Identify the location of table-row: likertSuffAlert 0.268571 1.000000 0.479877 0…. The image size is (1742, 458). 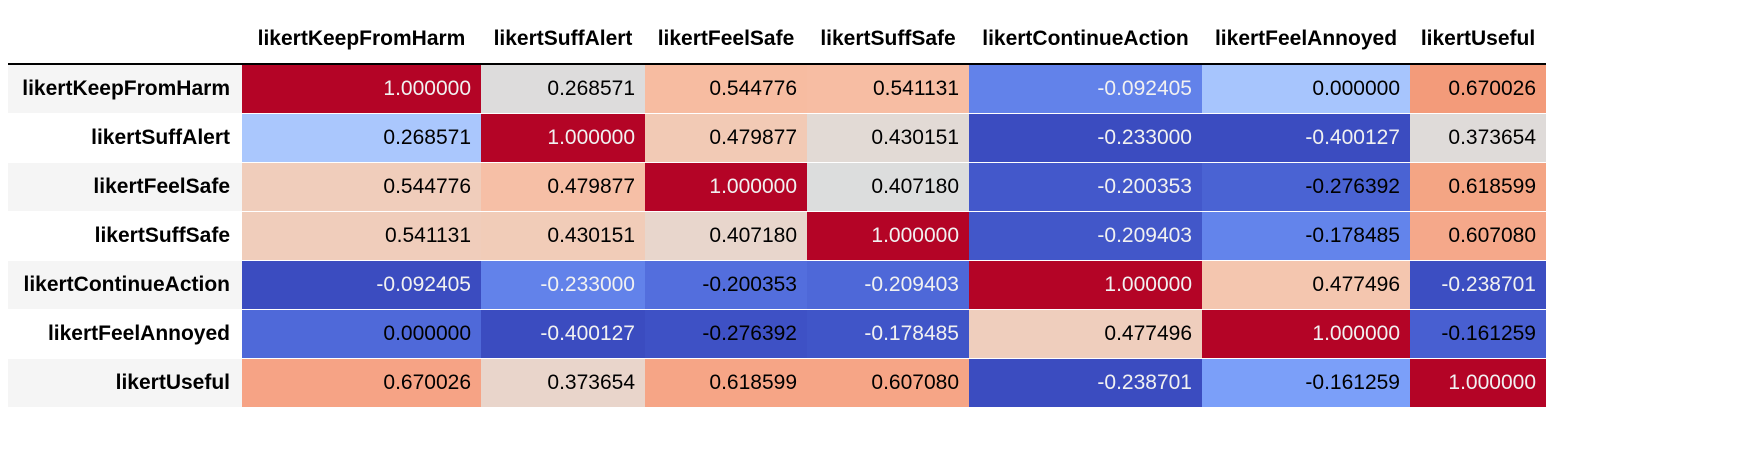
(777, 138).